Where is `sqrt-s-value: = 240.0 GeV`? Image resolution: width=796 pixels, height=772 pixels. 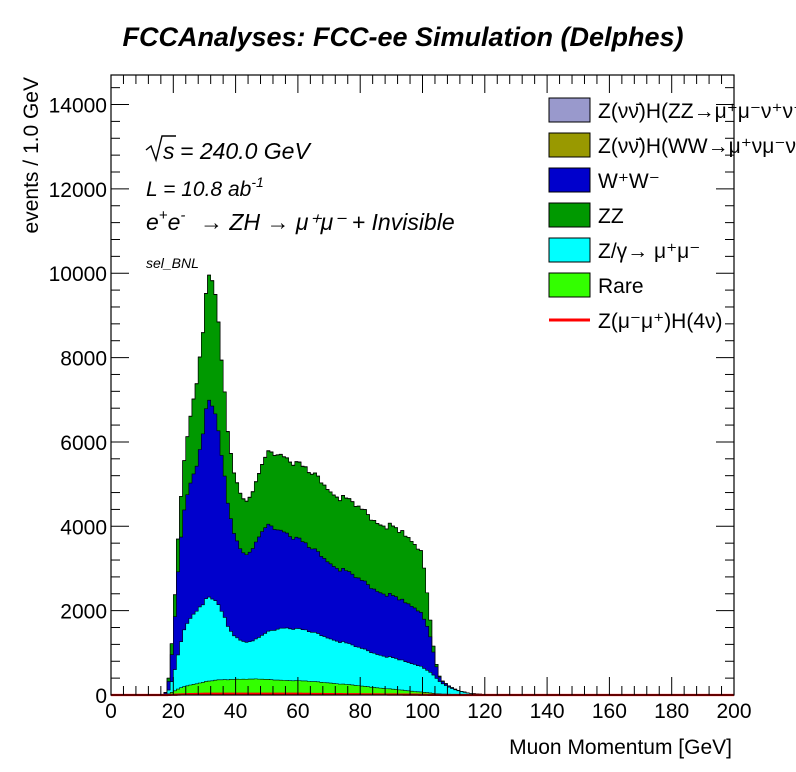 sqrt-s-value: = 240.0 GeV is located at coordinates (246, 151).